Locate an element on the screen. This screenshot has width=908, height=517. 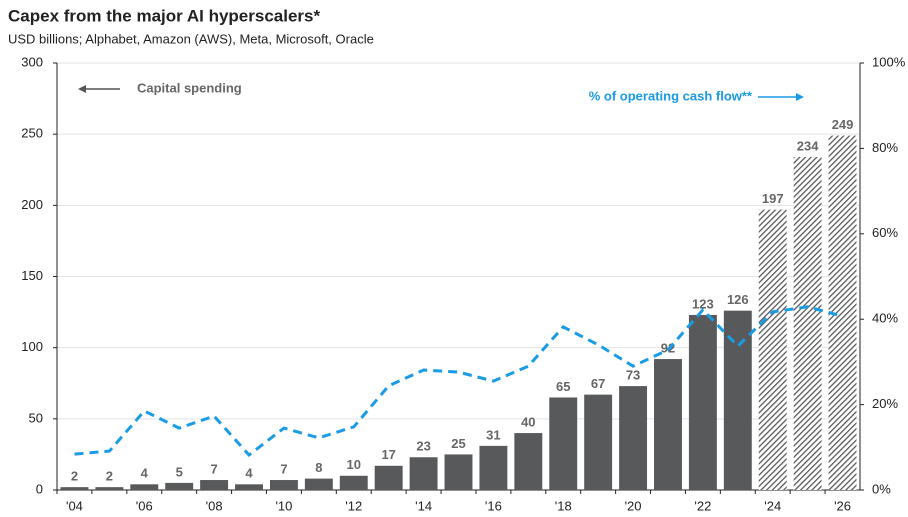
x-tick-label: '04 is located at coordinates (74, 505).